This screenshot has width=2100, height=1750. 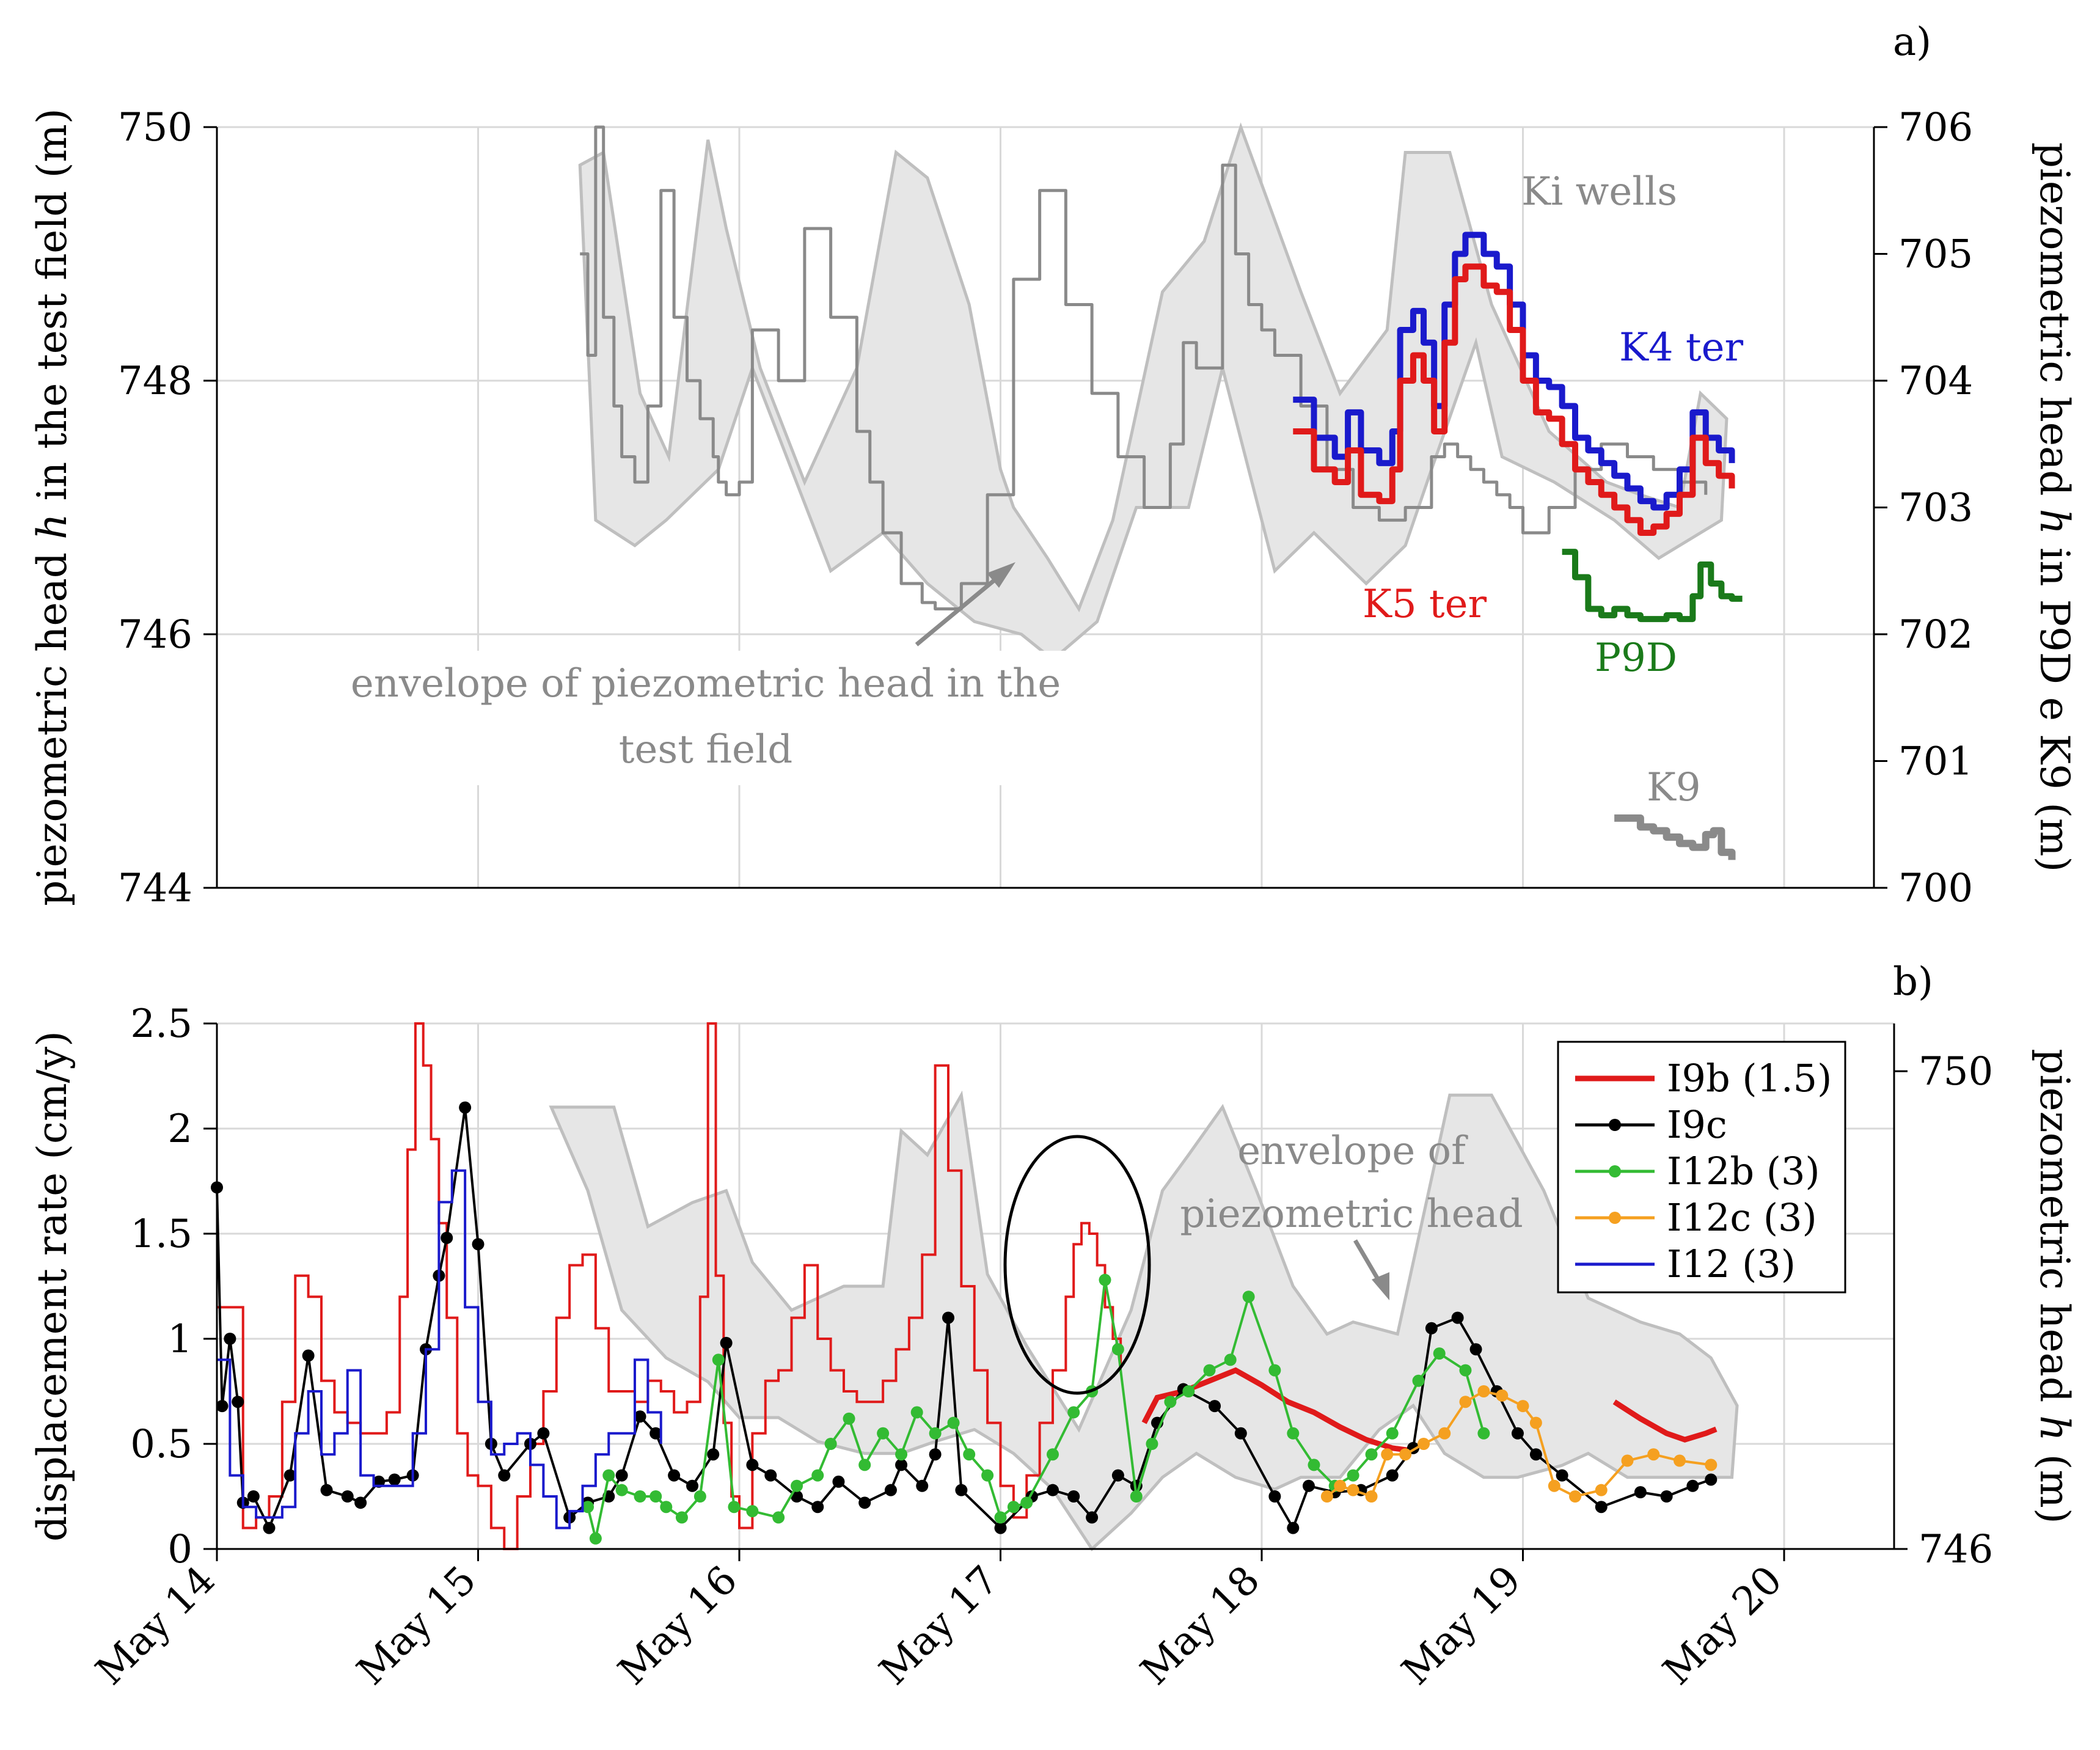 What do you see at coordinates (161, 1234) in the screenshot?
I see `panel-b-left-tick-label: 1.5` at bounding box center [161, 1234].